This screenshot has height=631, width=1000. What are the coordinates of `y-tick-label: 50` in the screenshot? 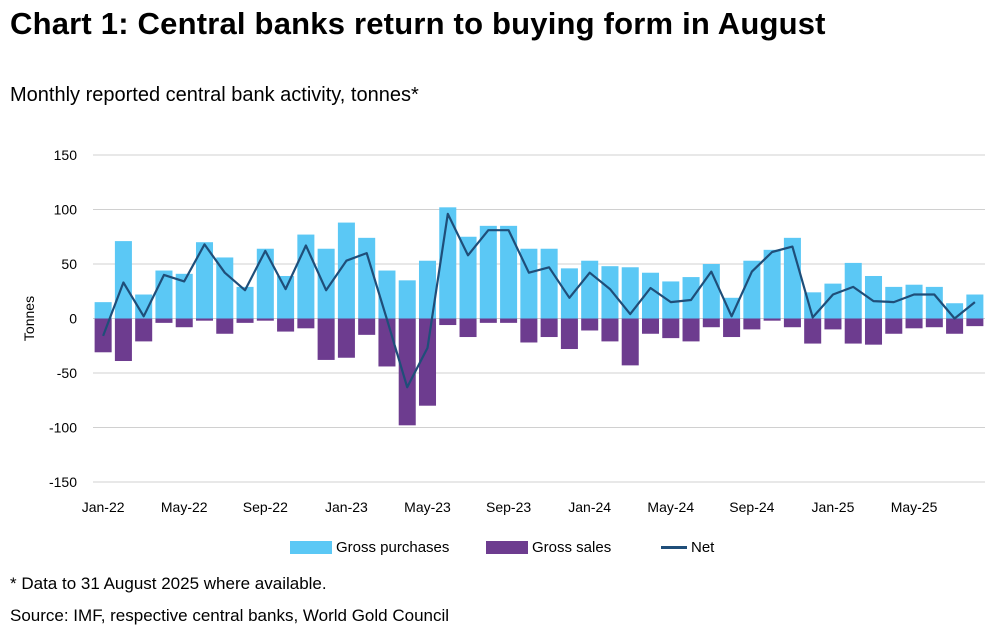 It's located at (69, 264).